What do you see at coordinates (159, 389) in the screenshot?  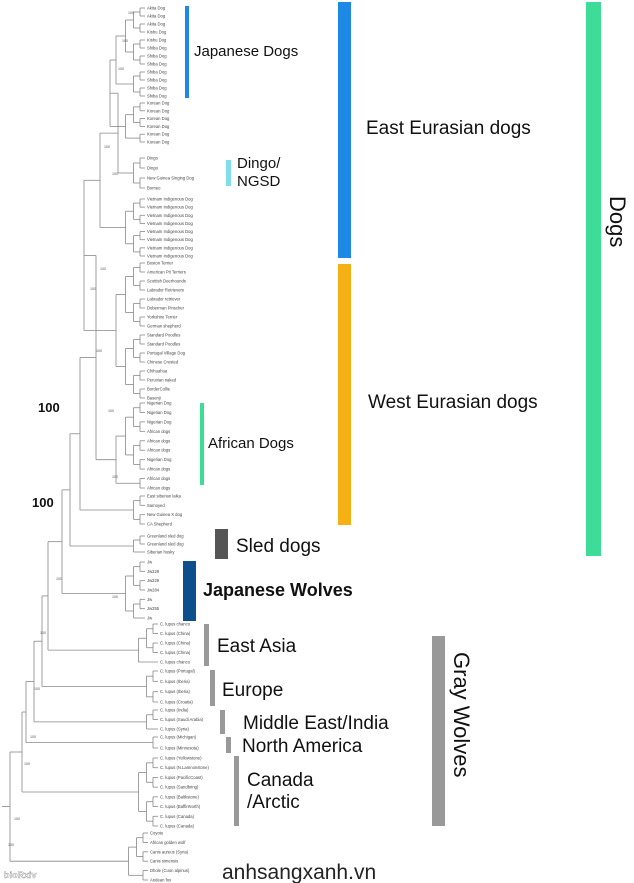 I see `leaf-label: BorderCollie` at bounding box center [159, 389].